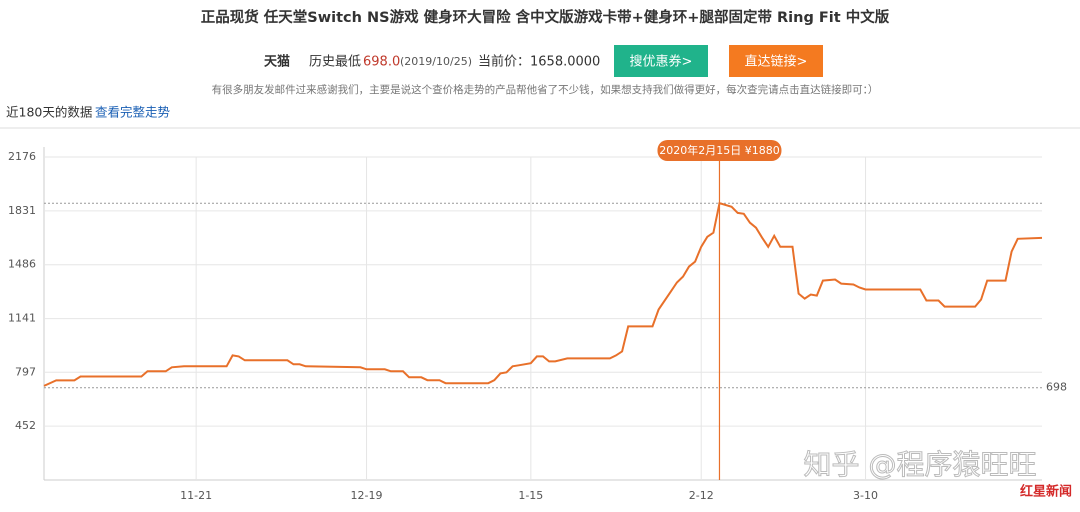 This screenshot has height=512, width=1080. I want to click on coupon-button-text: 搜优惠券>, so click(661, 62).